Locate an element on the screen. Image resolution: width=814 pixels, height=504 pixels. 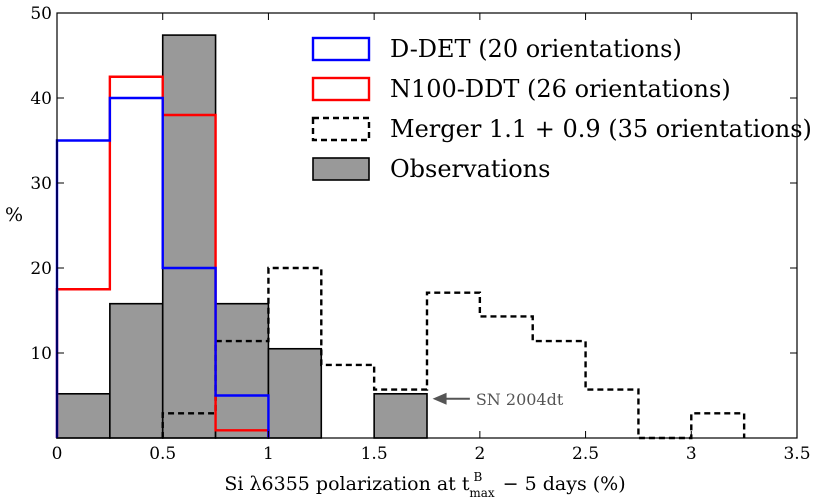
annotation: SN 2004dt is located at coordinates (498, 399).